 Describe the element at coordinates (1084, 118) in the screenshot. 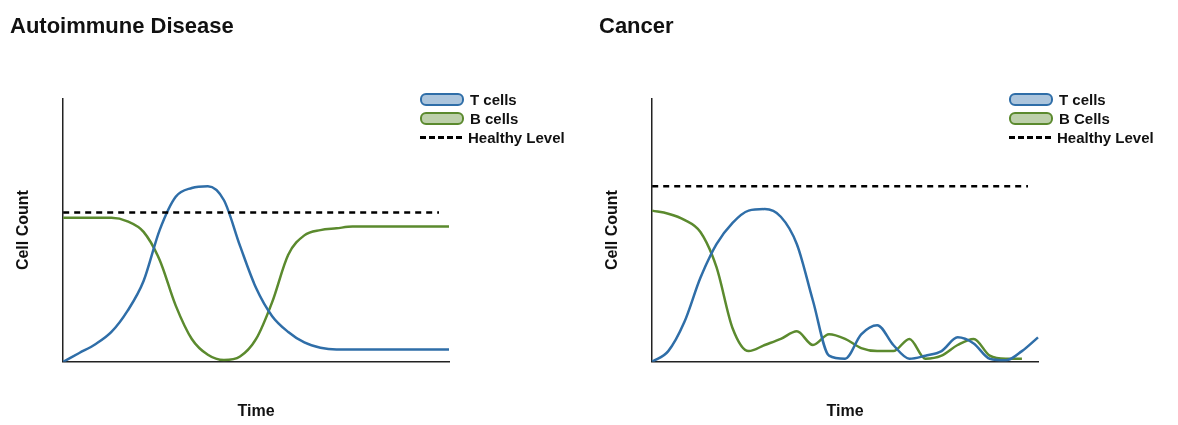

I see `legend-label: B Cells` at that location.